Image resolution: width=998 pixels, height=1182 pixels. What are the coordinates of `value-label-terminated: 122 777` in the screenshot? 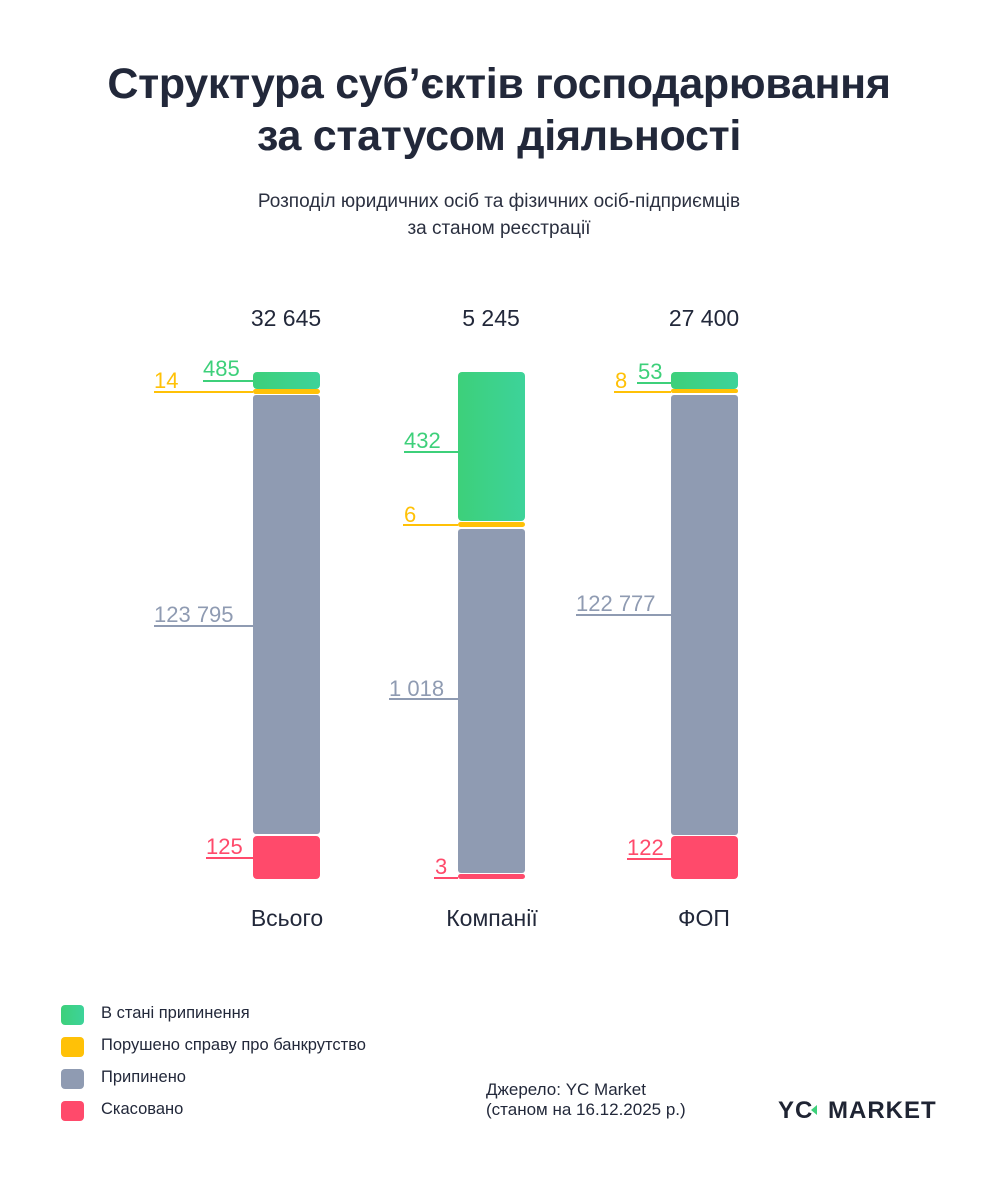 It's located at (616, 603).